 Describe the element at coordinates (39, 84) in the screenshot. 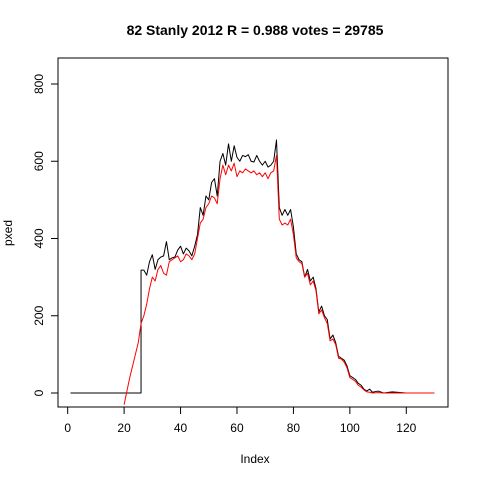

I see `y-tick-label: 800` at that location.